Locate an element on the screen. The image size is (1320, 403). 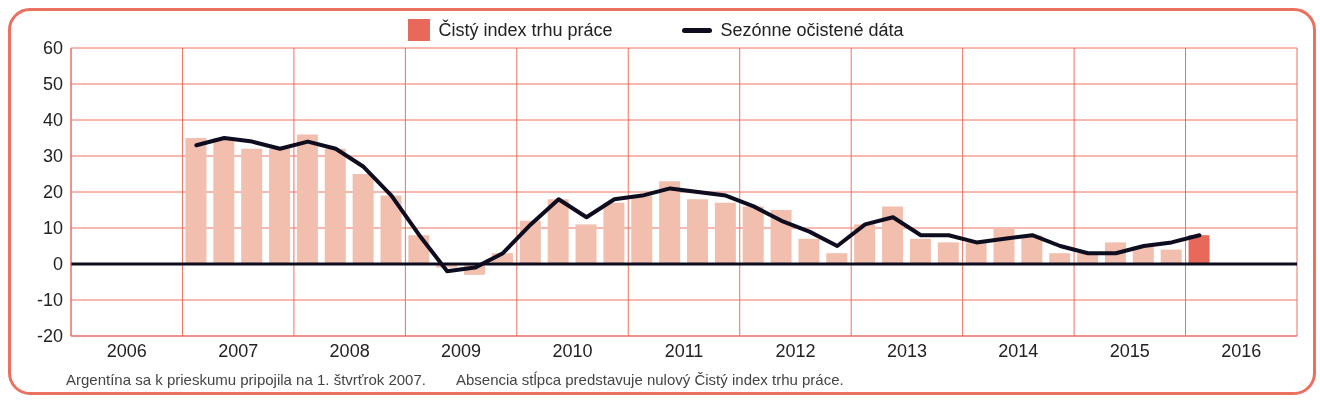
x-tick-label: 2013 is located at coordinates (906, 350).